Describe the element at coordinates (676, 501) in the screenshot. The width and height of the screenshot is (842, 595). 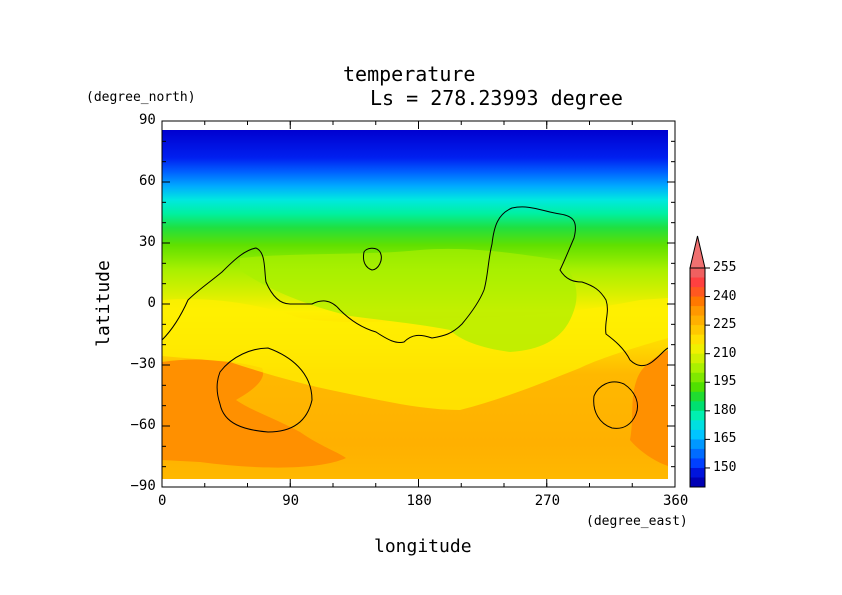
I see `x-tick-label: 360` at that location.